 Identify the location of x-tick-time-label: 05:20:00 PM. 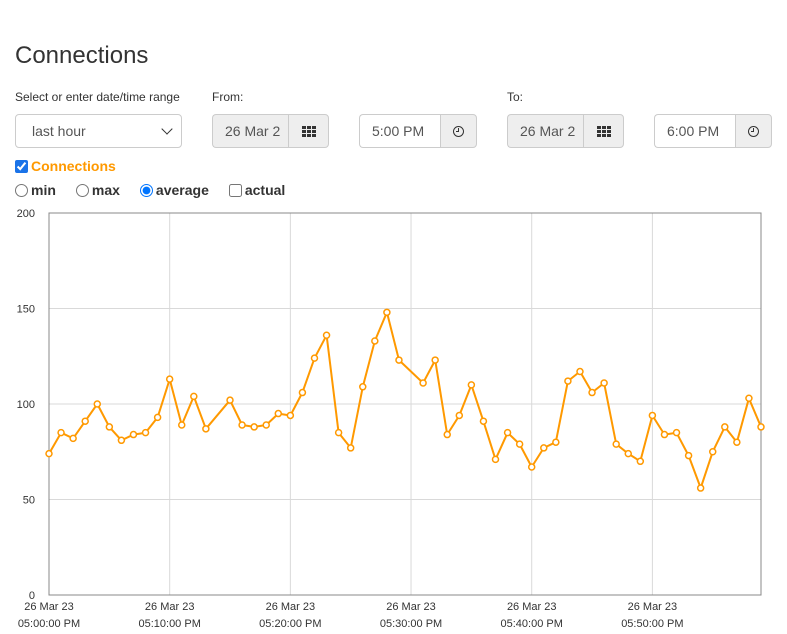
(290, 624).